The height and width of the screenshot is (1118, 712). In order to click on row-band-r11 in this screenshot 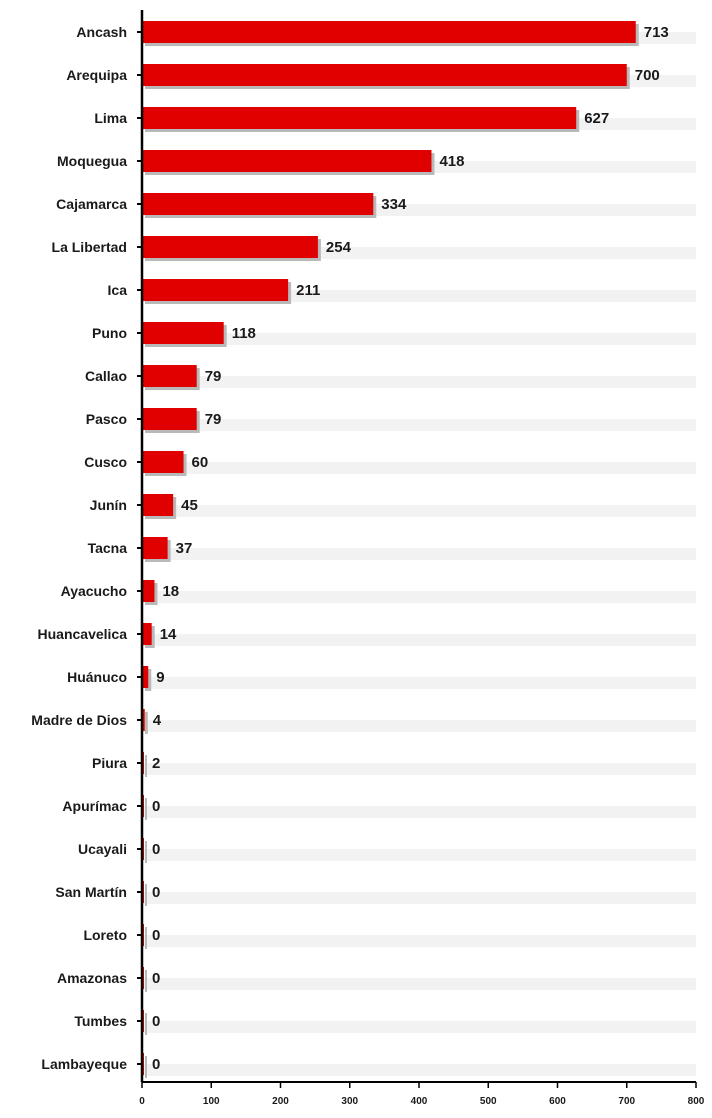, I will do `click(419, 511)`.